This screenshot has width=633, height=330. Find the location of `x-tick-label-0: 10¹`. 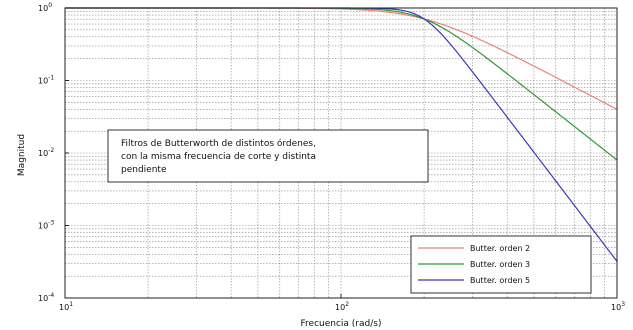

x-tick-label-0: 10¹ is located at coordinates (66, 306).